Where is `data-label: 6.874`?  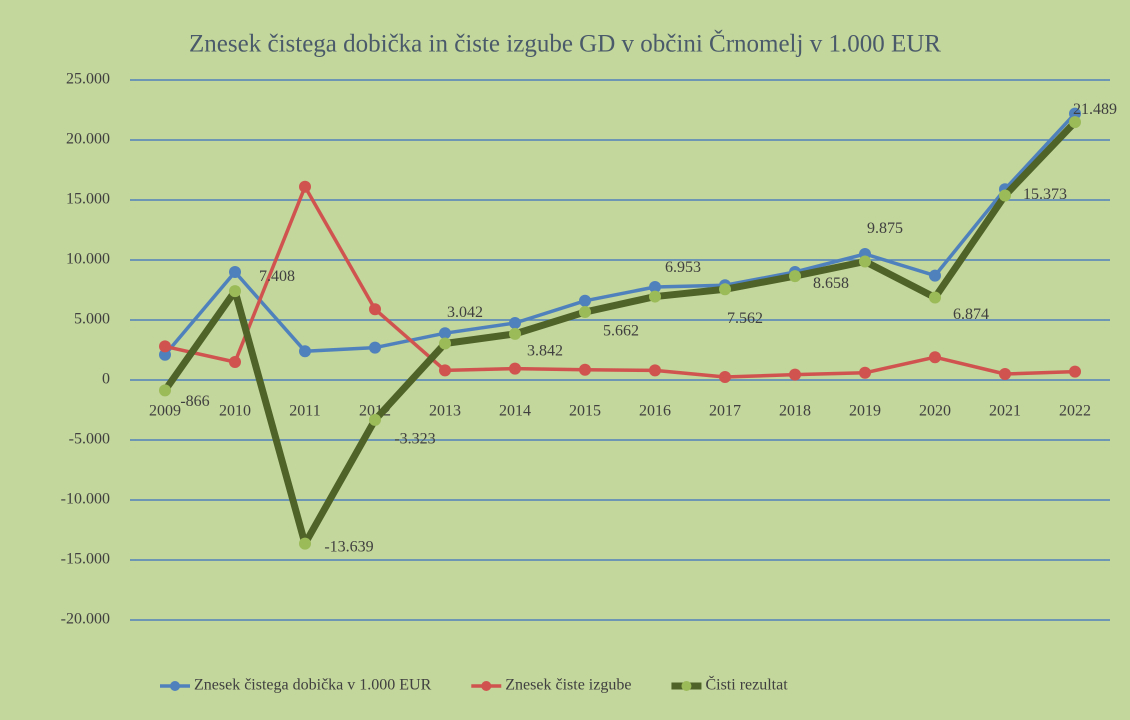
data-label: 6.874 is located at coordinates (971, 314).